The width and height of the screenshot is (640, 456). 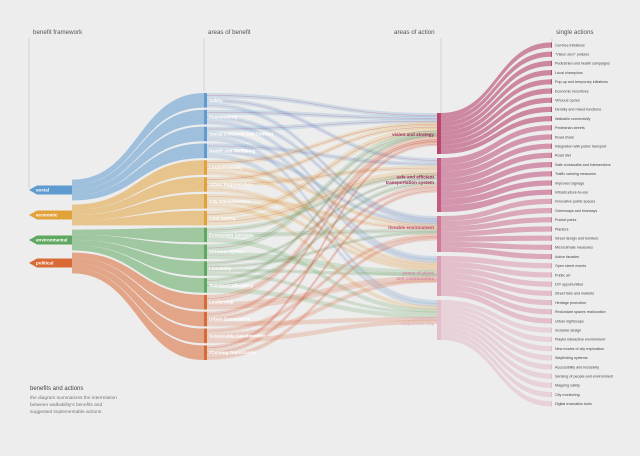 What do you see at coordinates (565, 220) in the screenshot?
I see `single-action-label: Pocket parks` at bounding box center [565, 220].